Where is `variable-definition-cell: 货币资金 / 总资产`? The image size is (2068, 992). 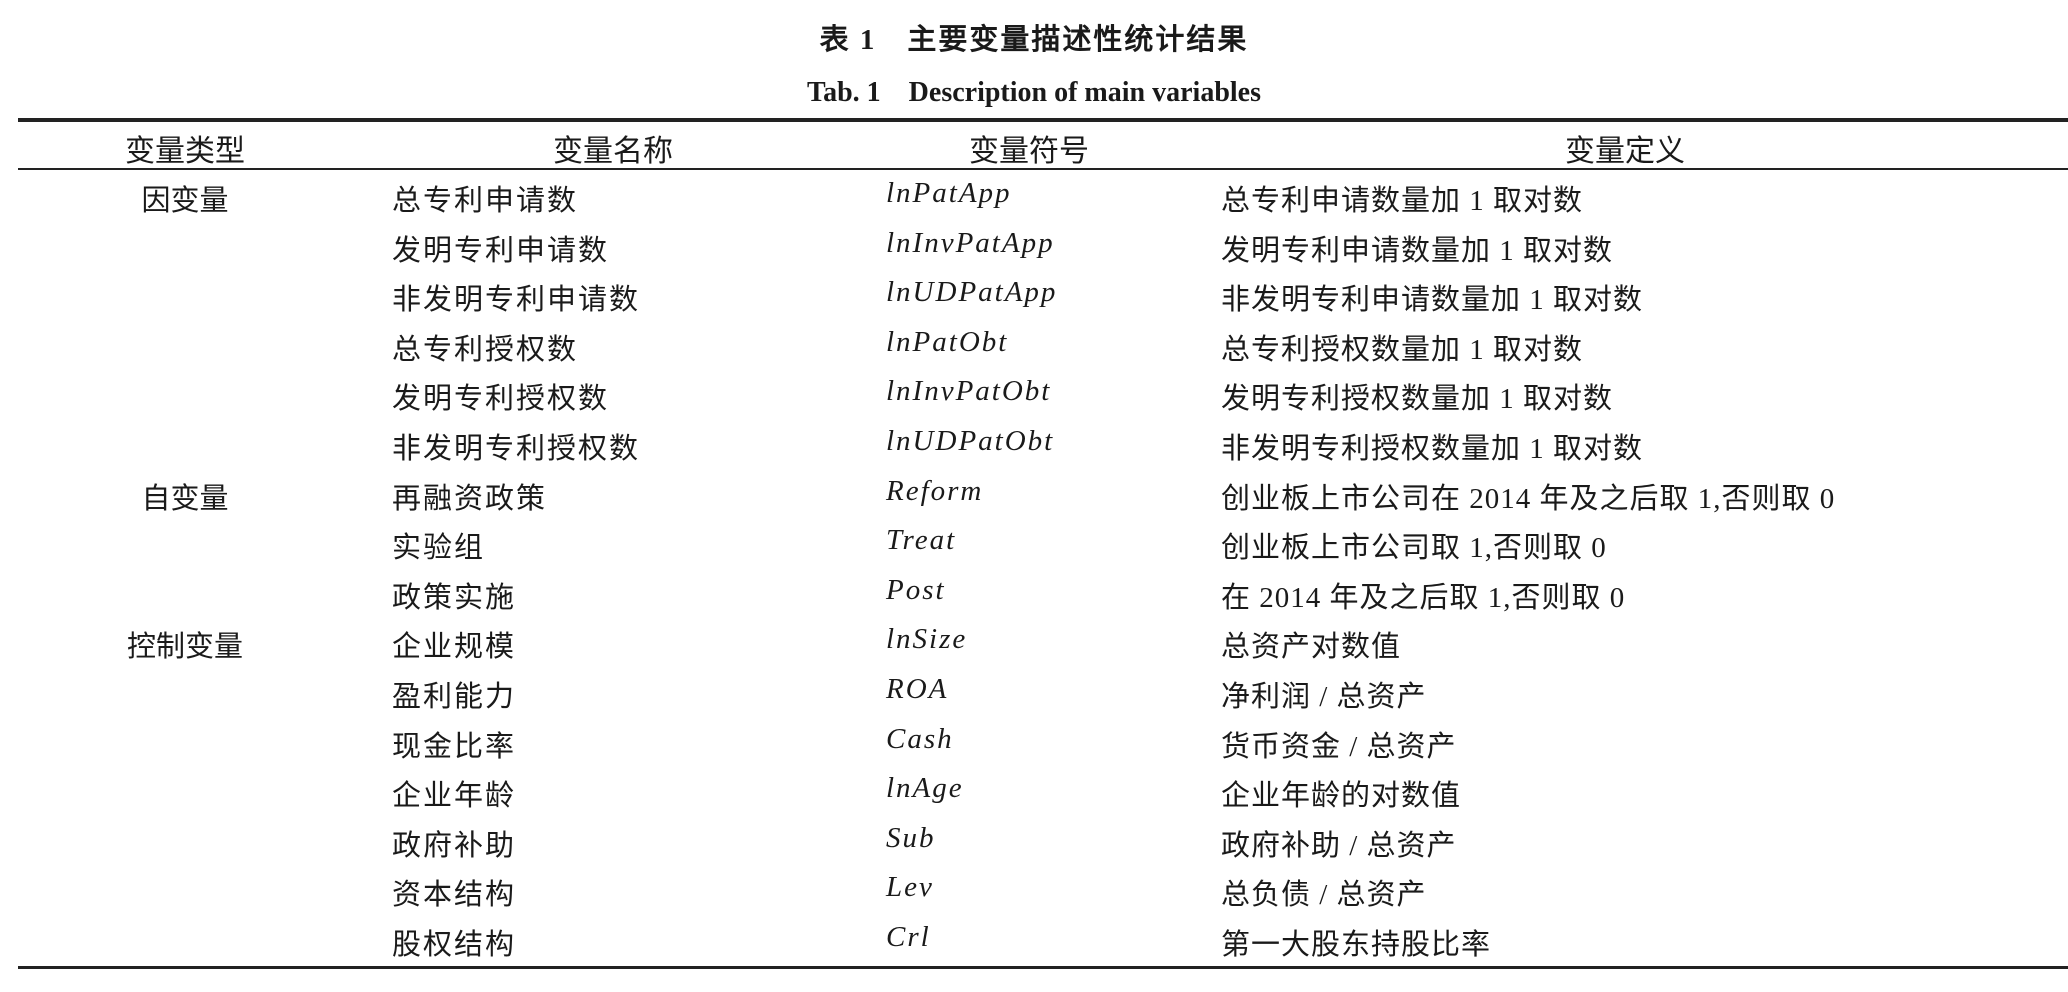
variable-definition-cell: 货币资金 / 总资产 is located at coordinates (1339, 746).